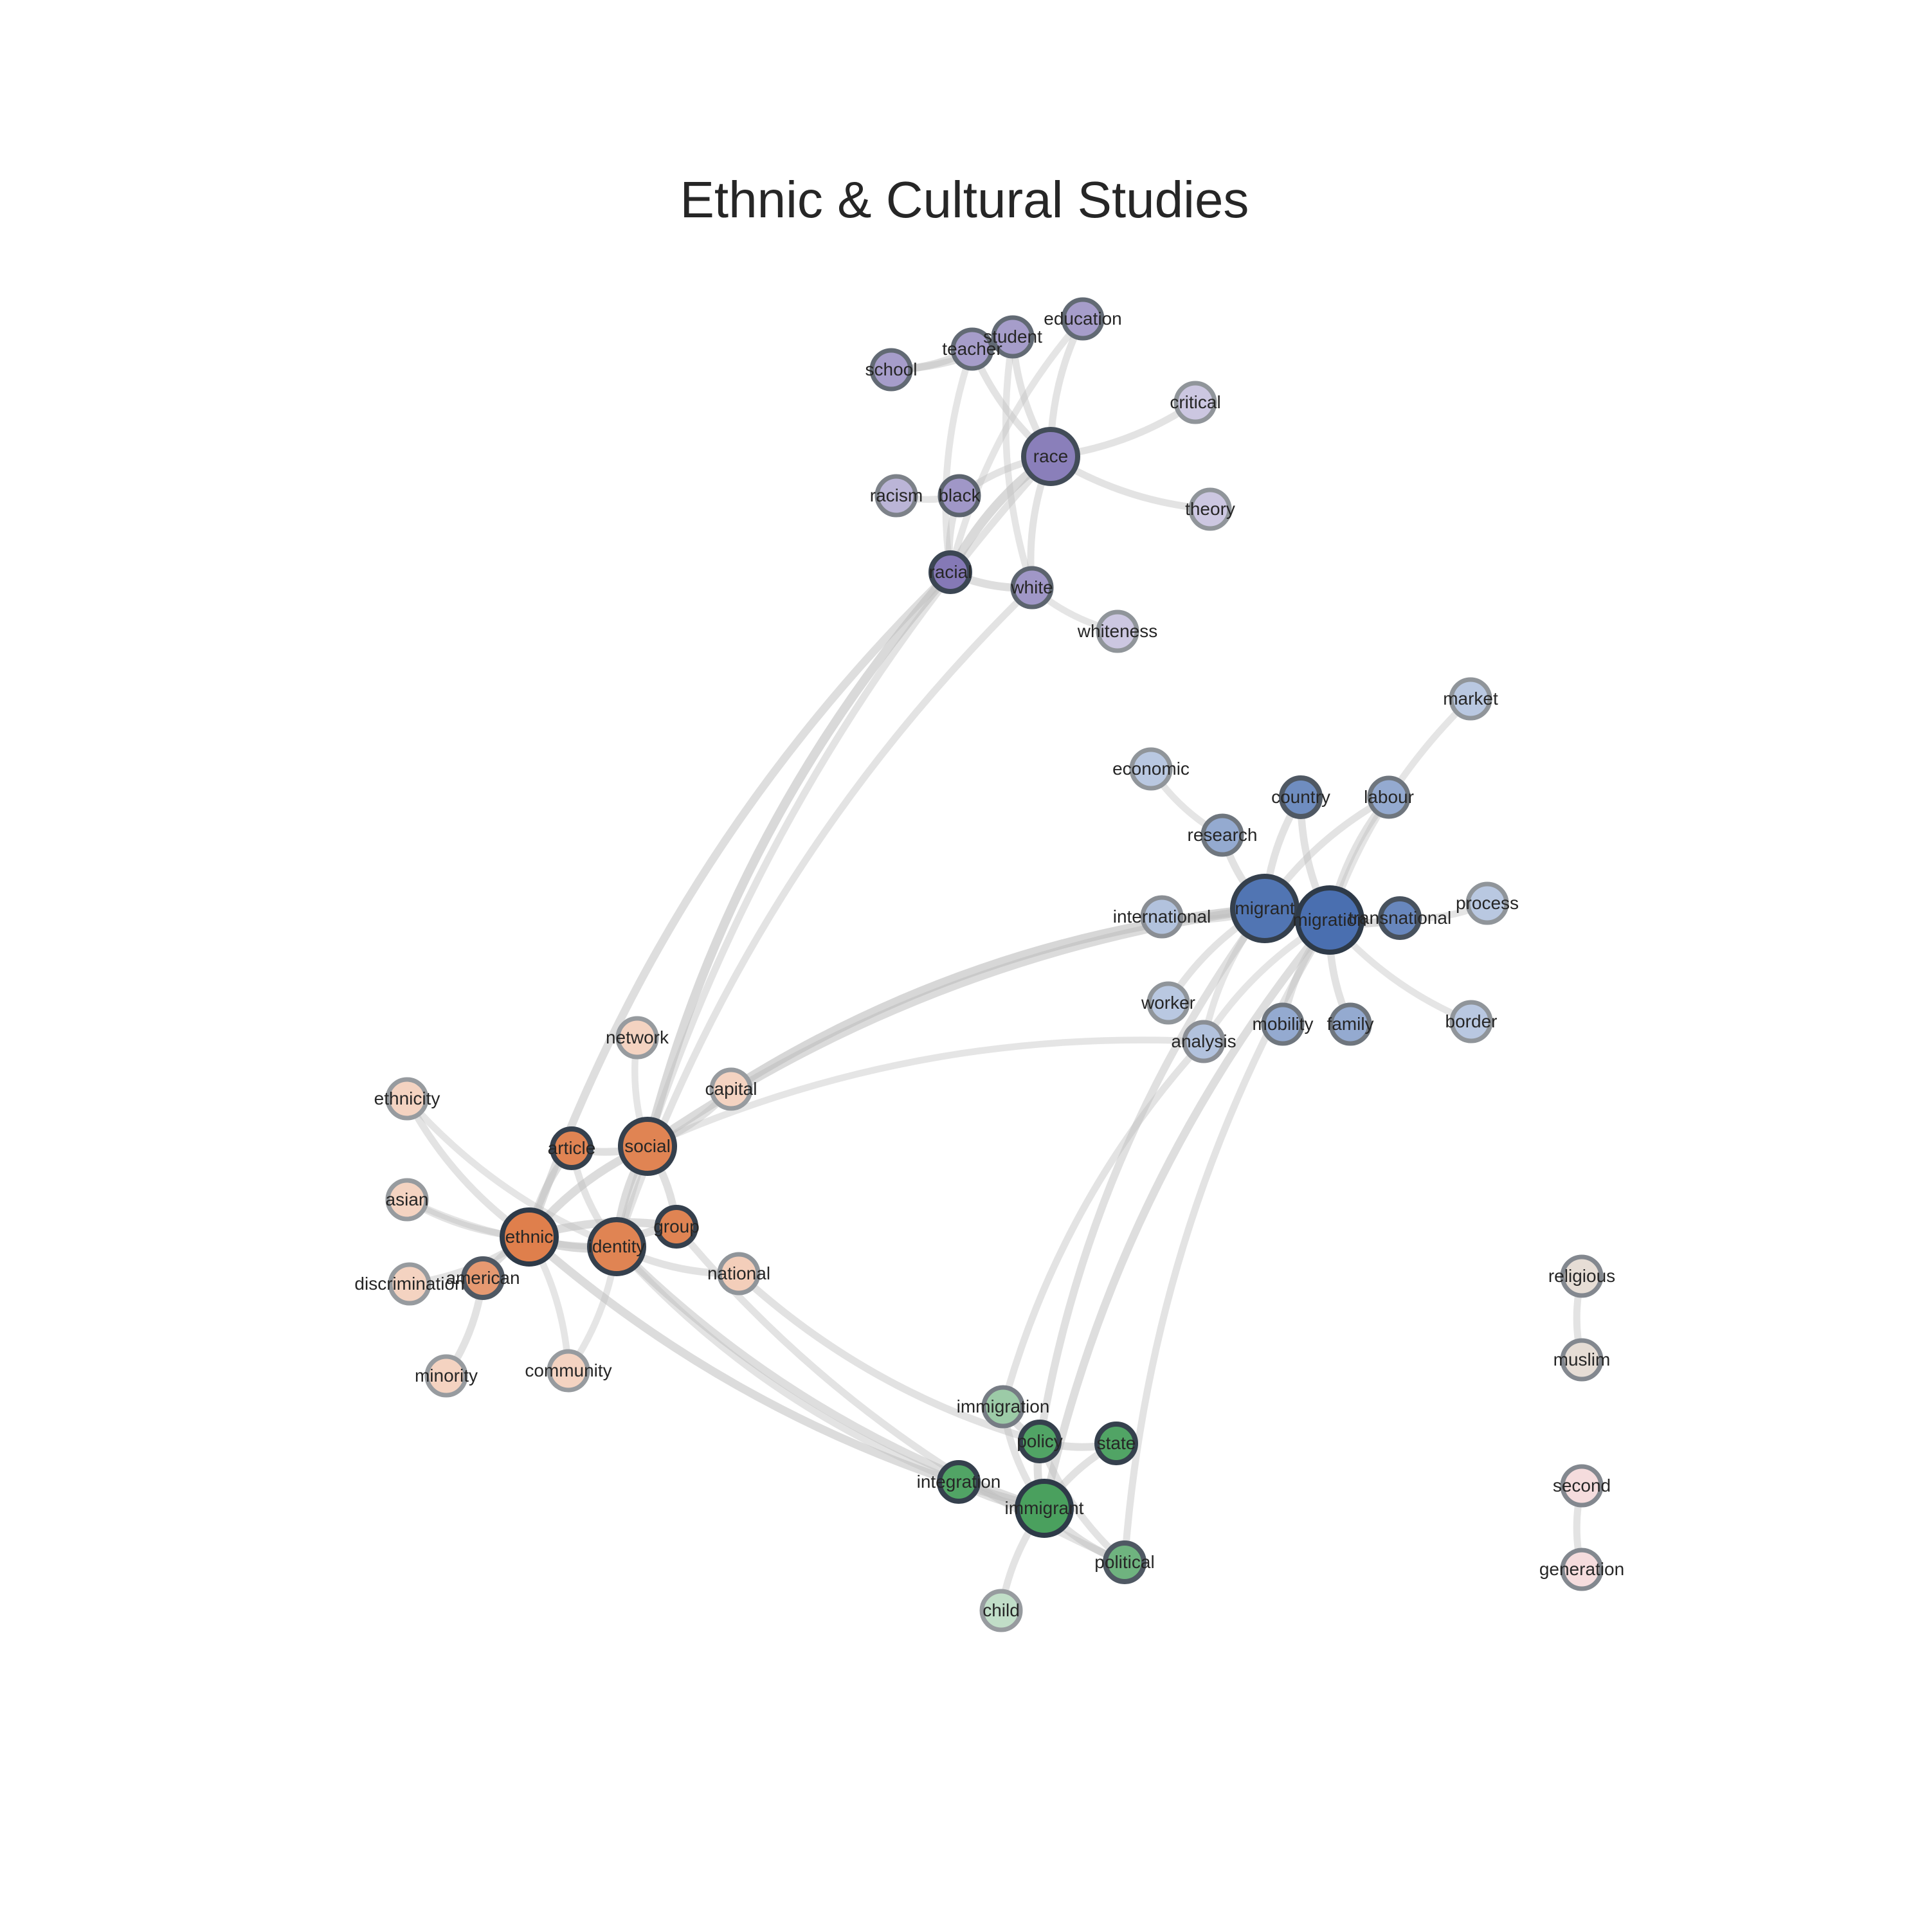  I want to click on node-label-migration: migration, so click(1329, 920).